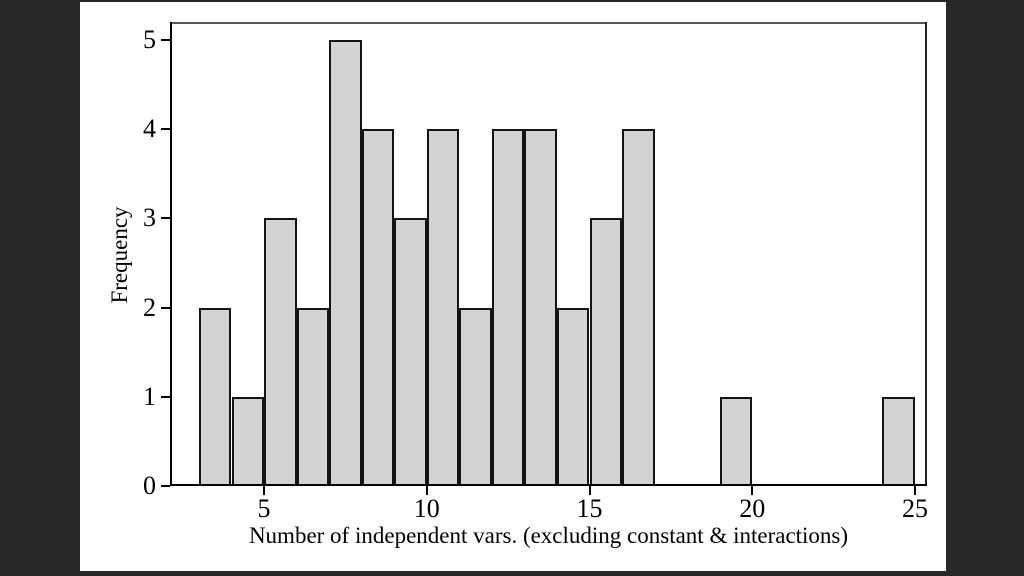 The height and width of the screenshot is (576, 1024). What do you see at coordinates (149, 485) in the screenshot?
I see `y-tick-label: 0` at bounding box center [149, 485].